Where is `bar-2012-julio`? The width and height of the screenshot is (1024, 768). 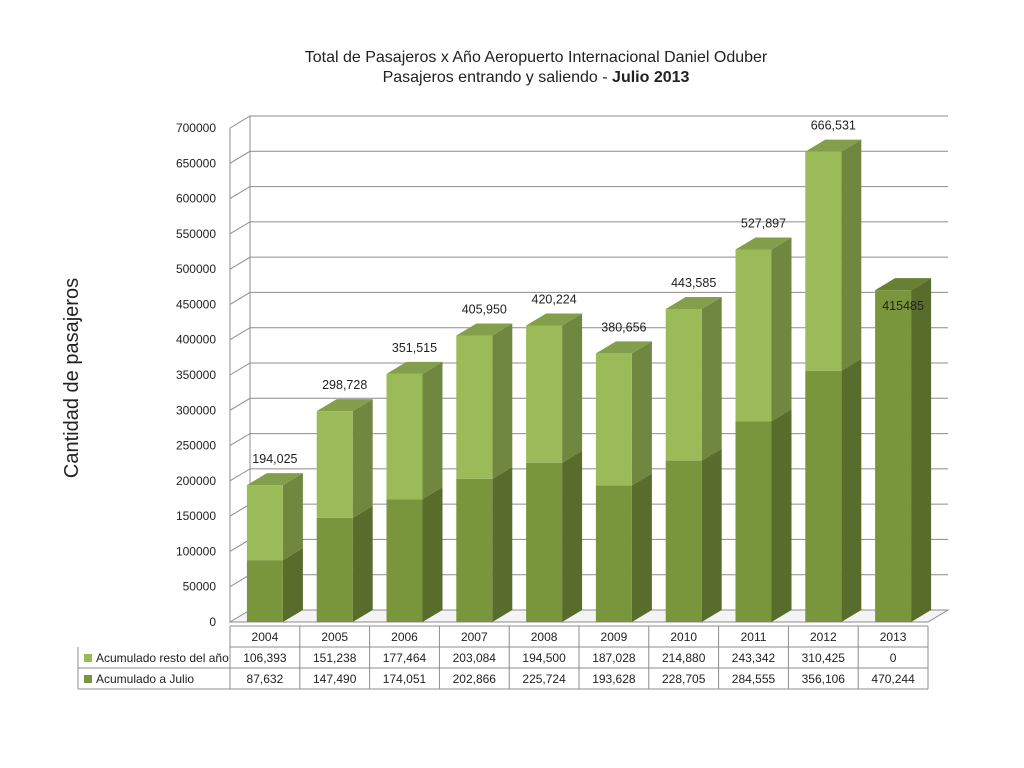 bar-2012-julio is located at coordinates (833, 490).